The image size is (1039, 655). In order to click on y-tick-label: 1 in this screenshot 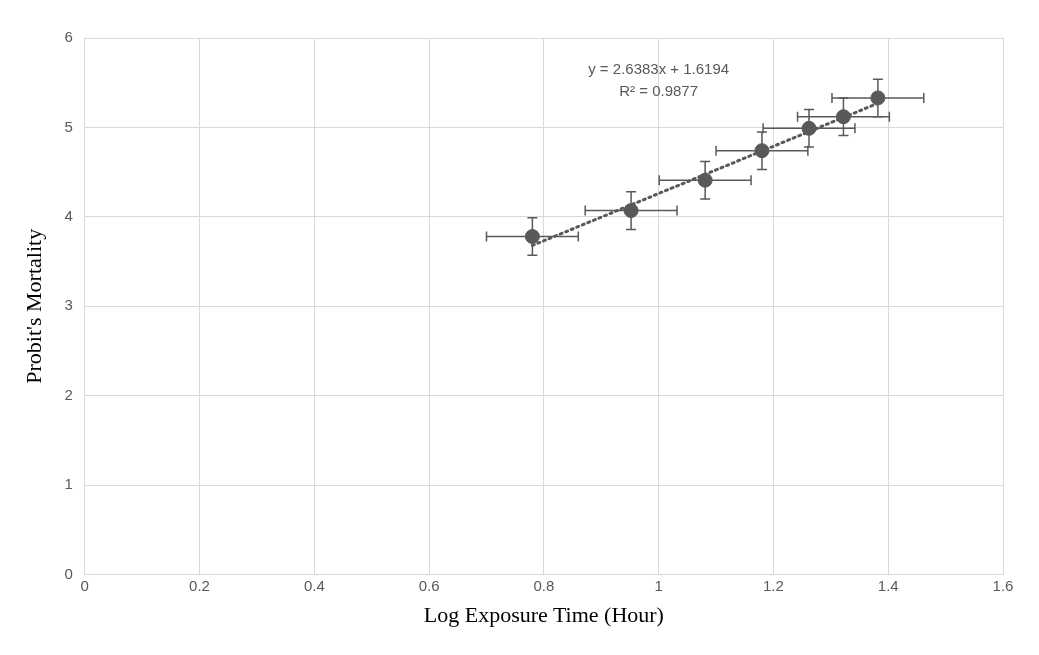, I will do `click(68, 484)`.